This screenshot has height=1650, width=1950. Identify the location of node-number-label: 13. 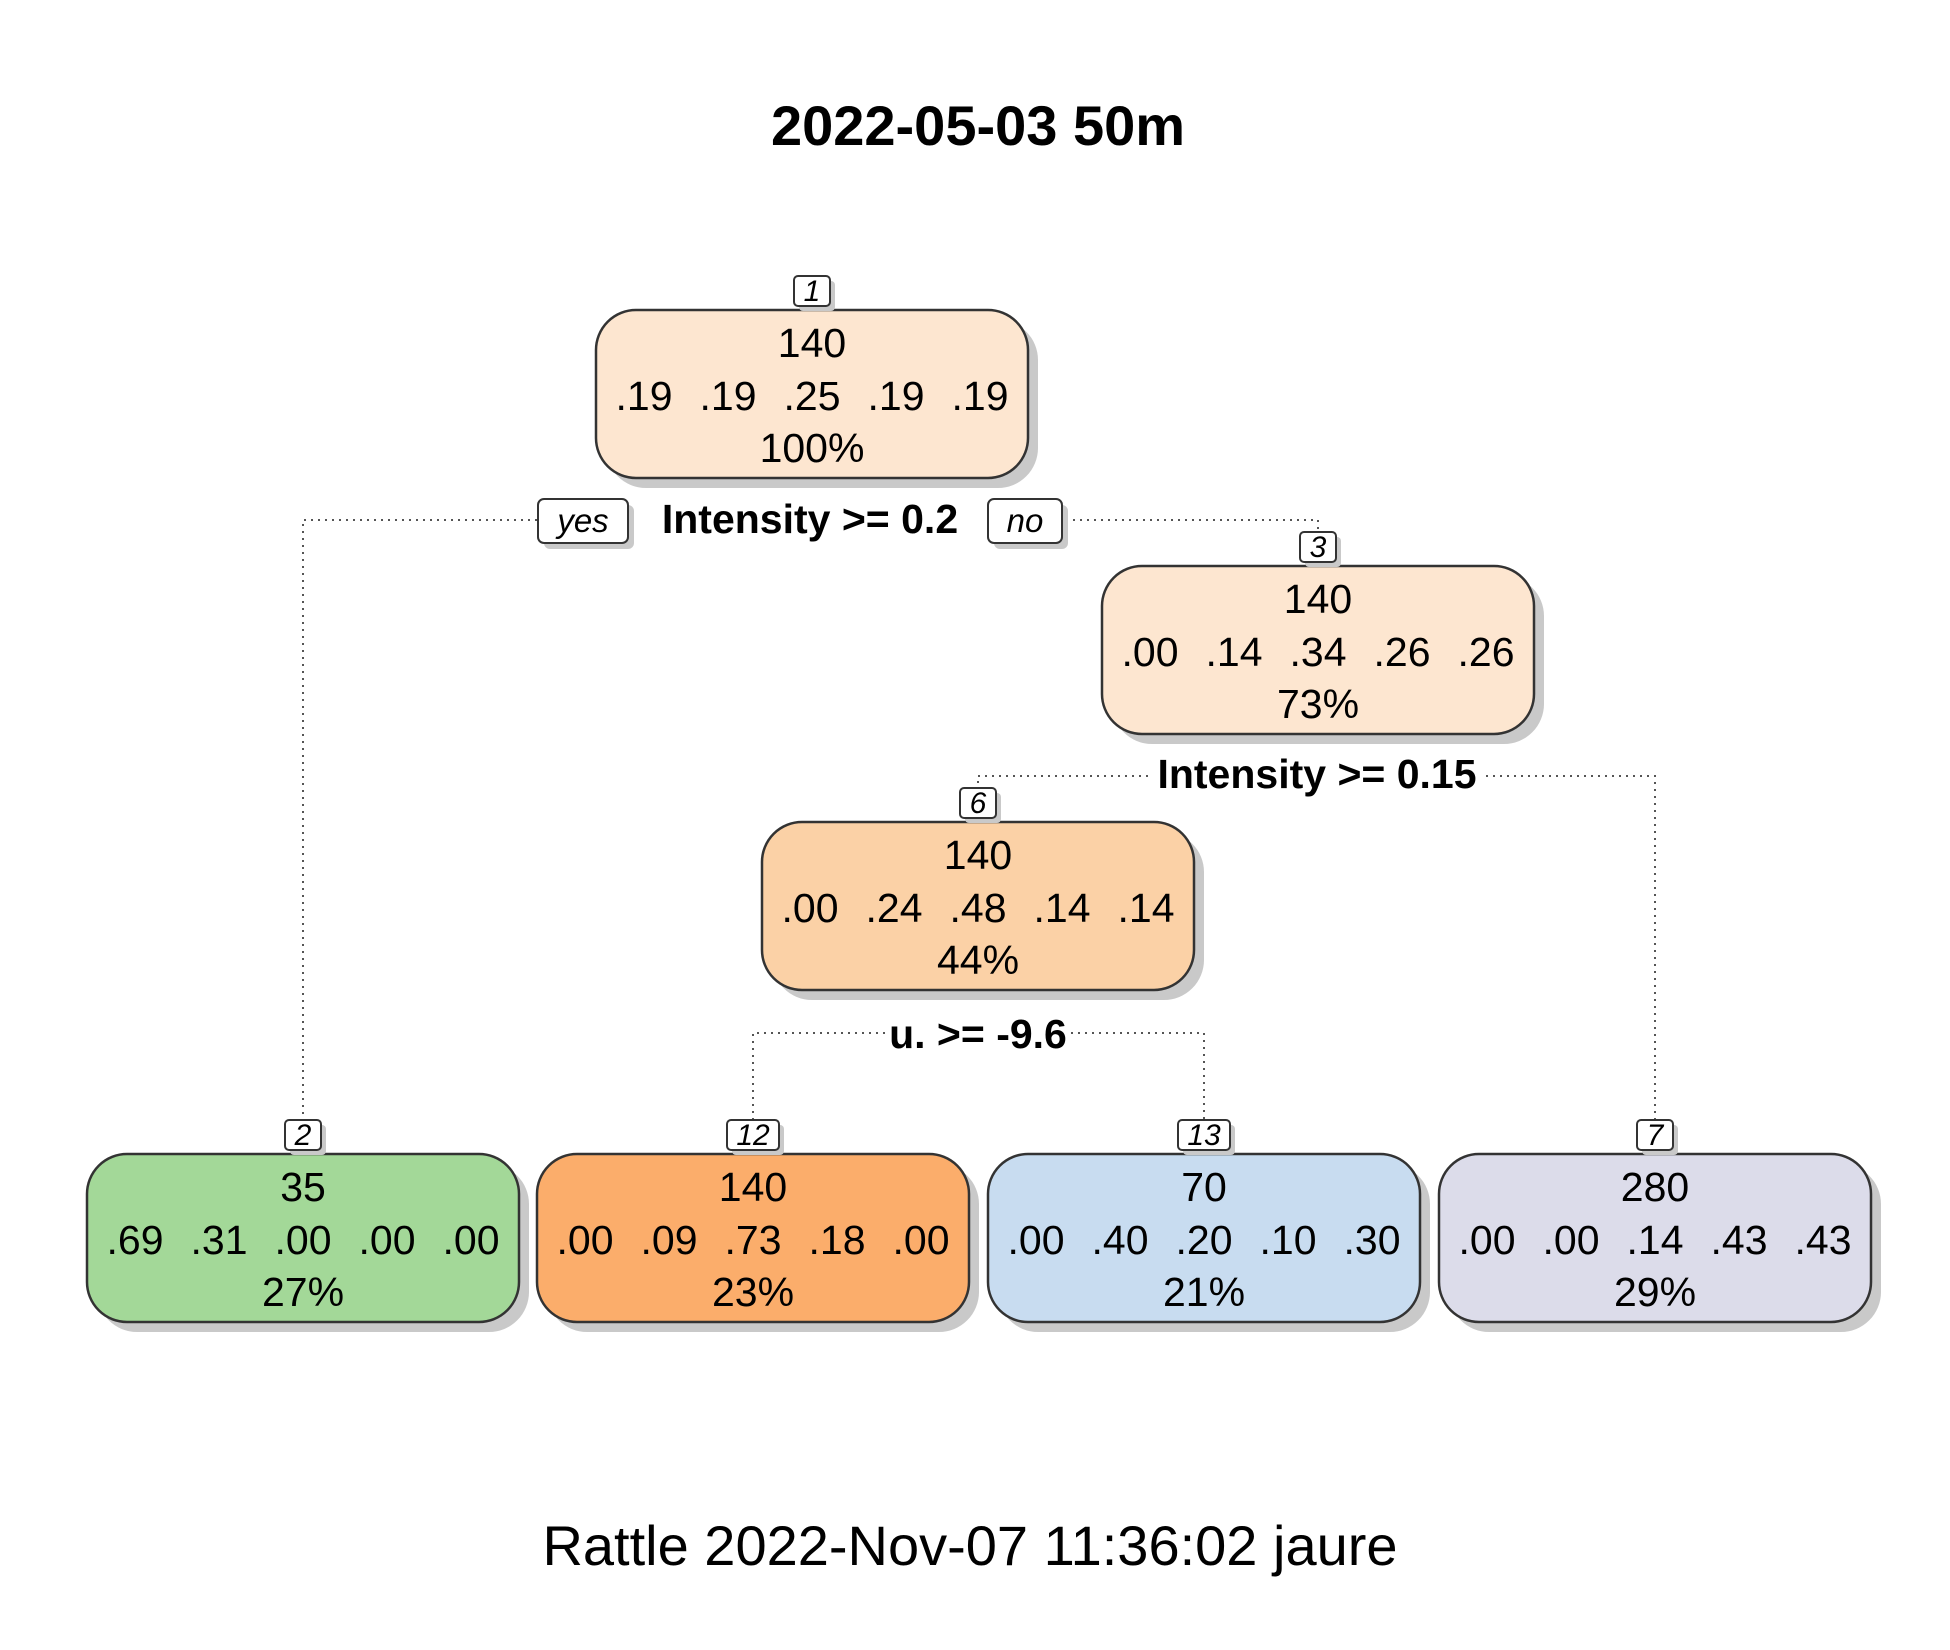
(1204, 1135).